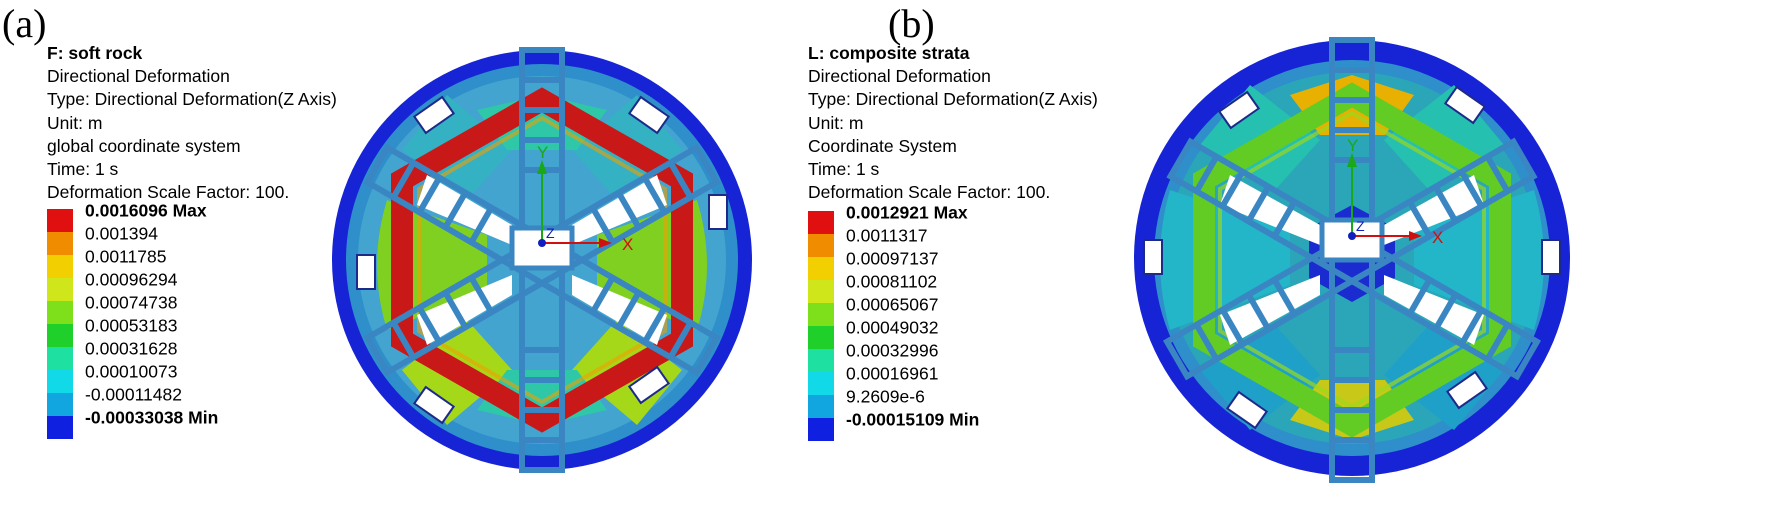 The height and width of the screenshot is (521, 1772). I want to click on legend-label: 0.00010073, so click(131, 371).